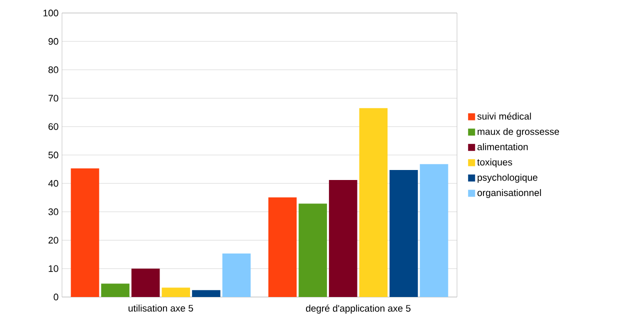 The height and width of the screenshot is (327, 640). Describe the element at coordinates (504, 116) in the screenshot. I see `legend-label: suivi médical` at that location.